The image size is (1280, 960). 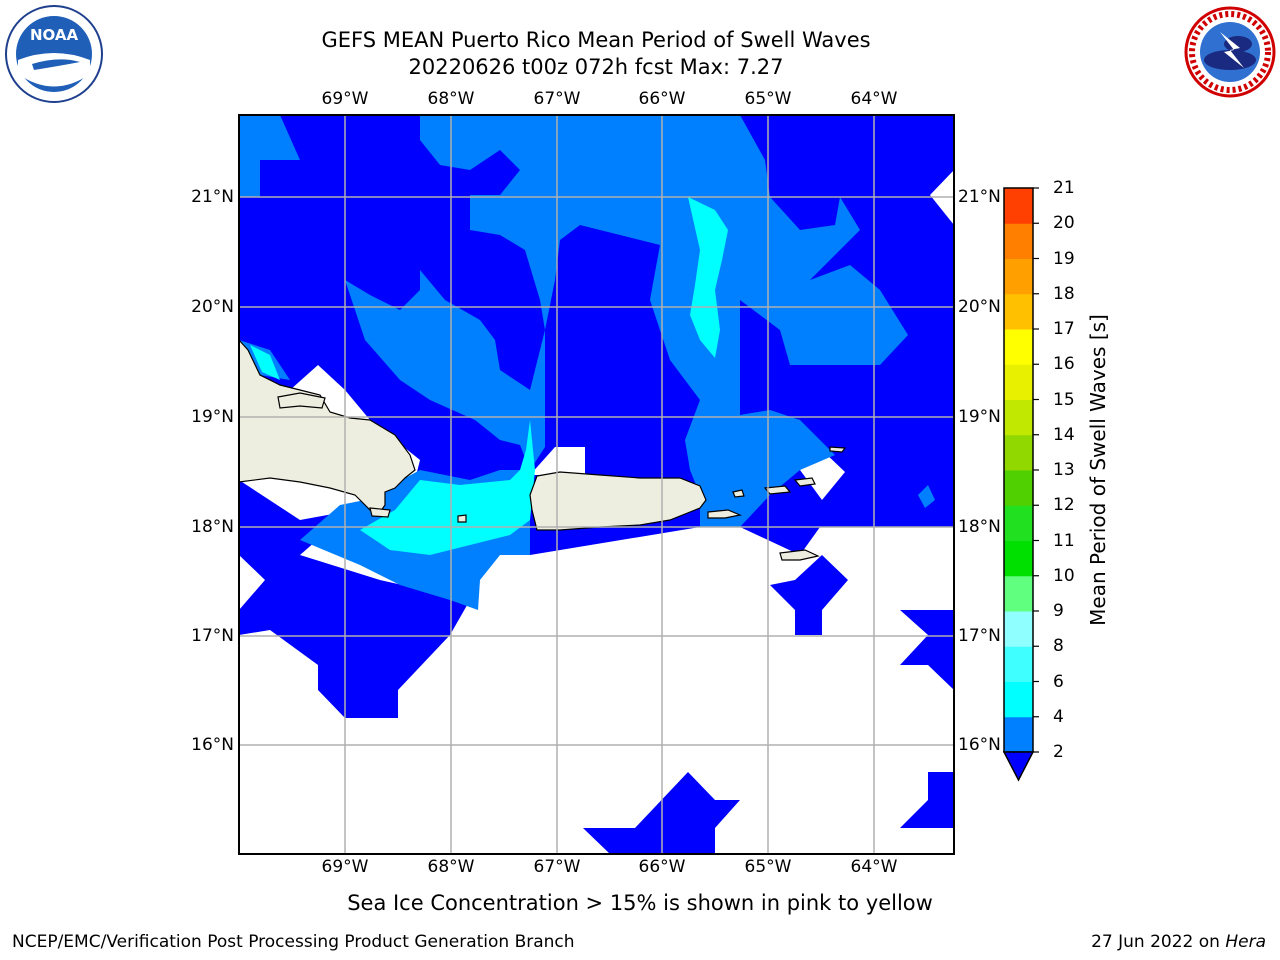 I want to click on colorbar-tick-label: 4, so click(x=1058, y=716).